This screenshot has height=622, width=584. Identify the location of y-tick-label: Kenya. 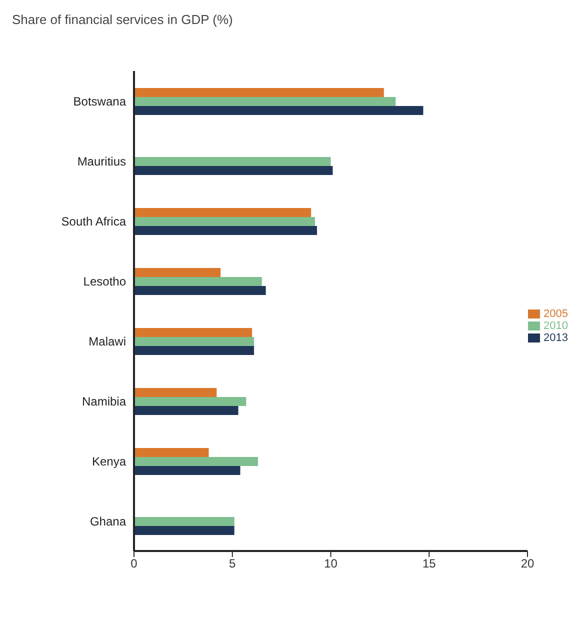
(109, 461).